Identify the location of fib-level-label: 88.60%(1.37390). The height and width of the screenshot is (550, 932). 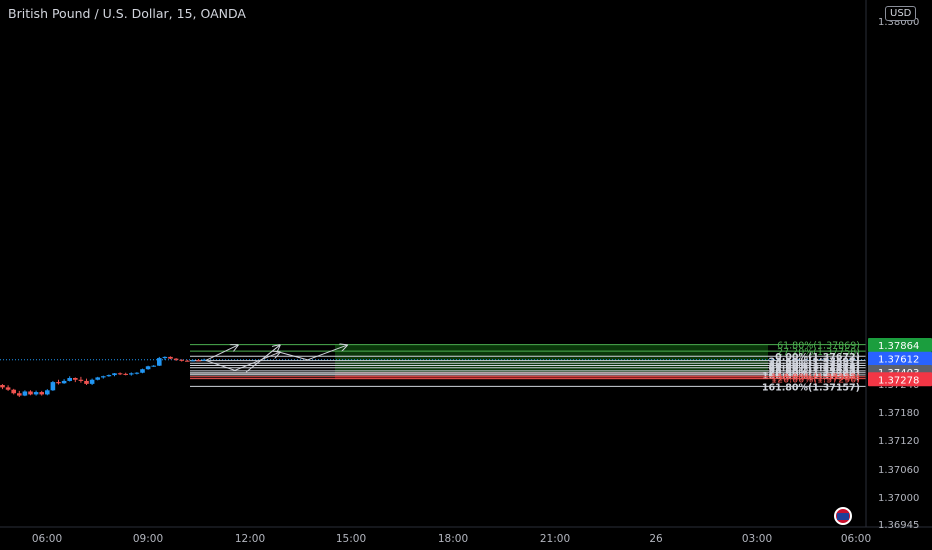
(814, 374).